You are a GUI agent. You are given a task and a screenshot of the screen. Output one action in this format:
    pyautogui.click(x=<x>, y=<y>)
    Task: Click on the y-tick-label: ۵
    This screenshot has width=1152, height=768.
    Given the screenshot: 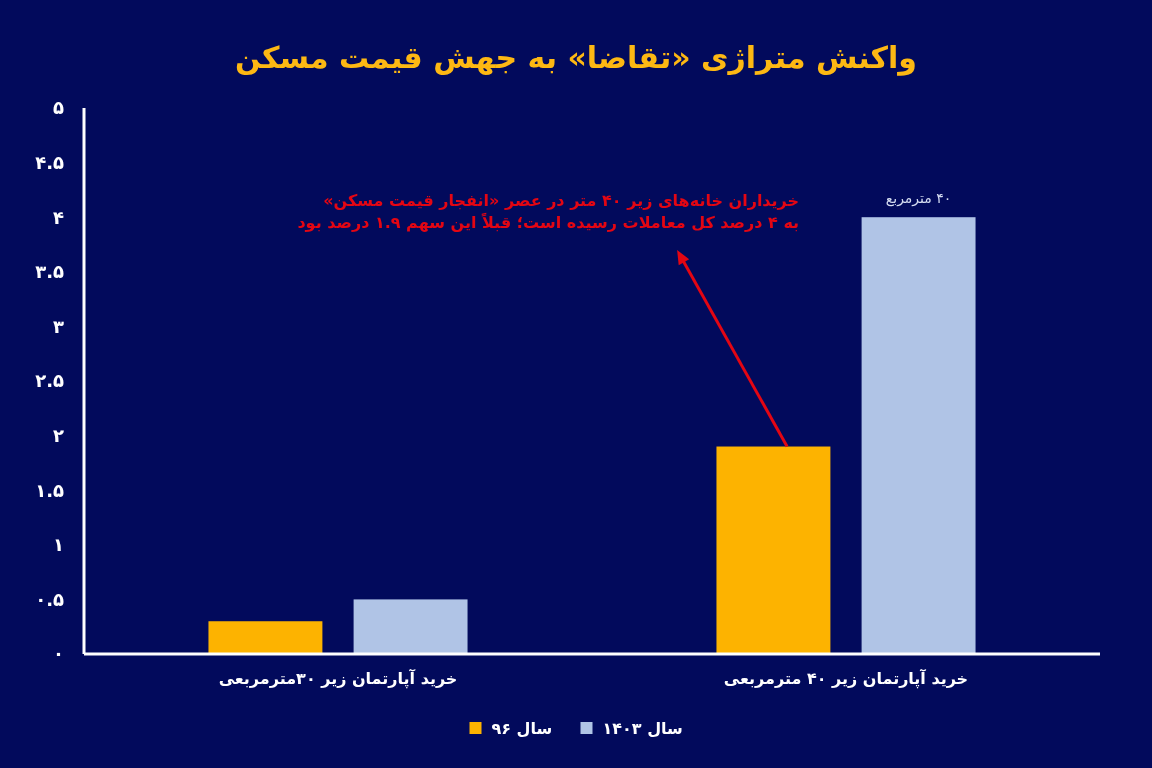 What is the action you would take?
    pyautogui.click(x=58, y=108)
    